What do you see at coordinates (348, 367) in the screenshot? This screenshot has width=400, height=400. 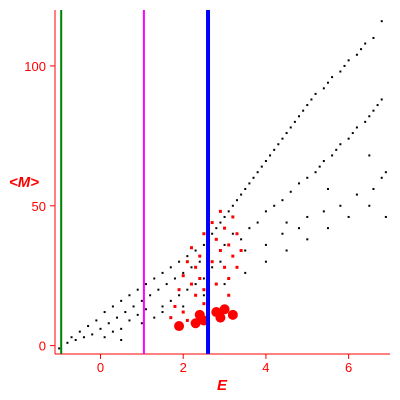 I see `x-tick-label: 6` at bounding box center [348, 367].